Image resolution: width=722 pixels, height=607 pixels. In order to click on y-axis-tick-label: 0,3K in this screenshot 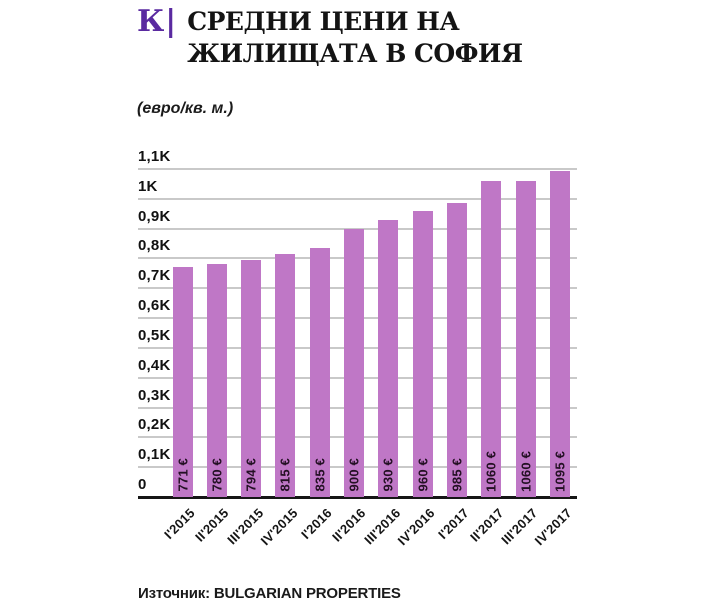, I will do `click(154, 395)`.